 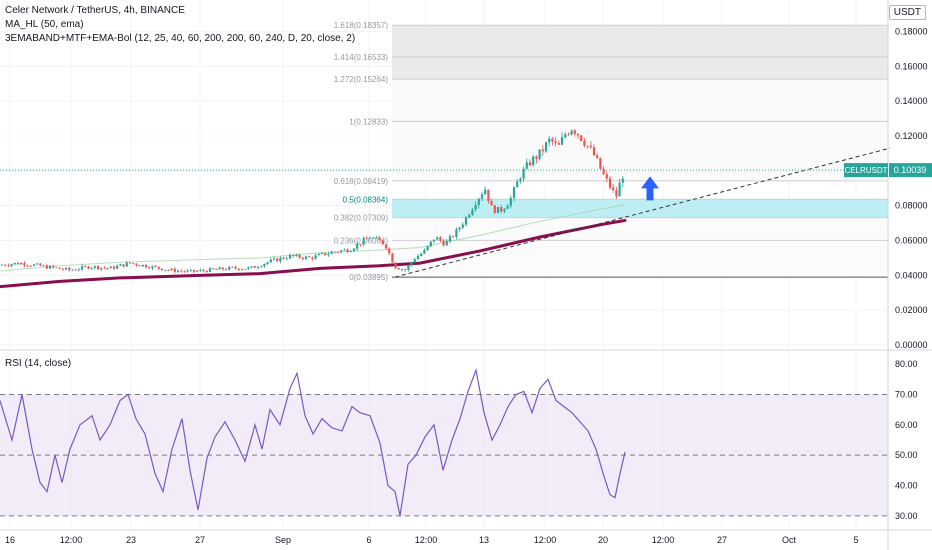 I want to click on price-y-tick-label: 0.00000, so click(x=911, y=345).